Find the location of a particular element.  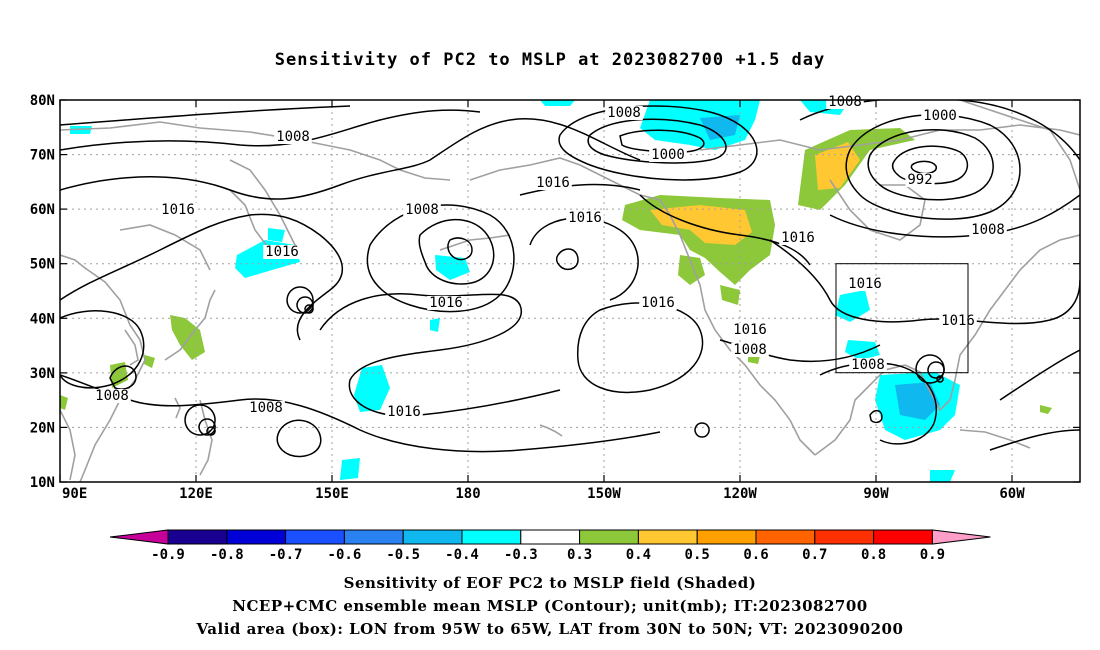

contour-hawaii-ring is located at coordinates (702, 430).